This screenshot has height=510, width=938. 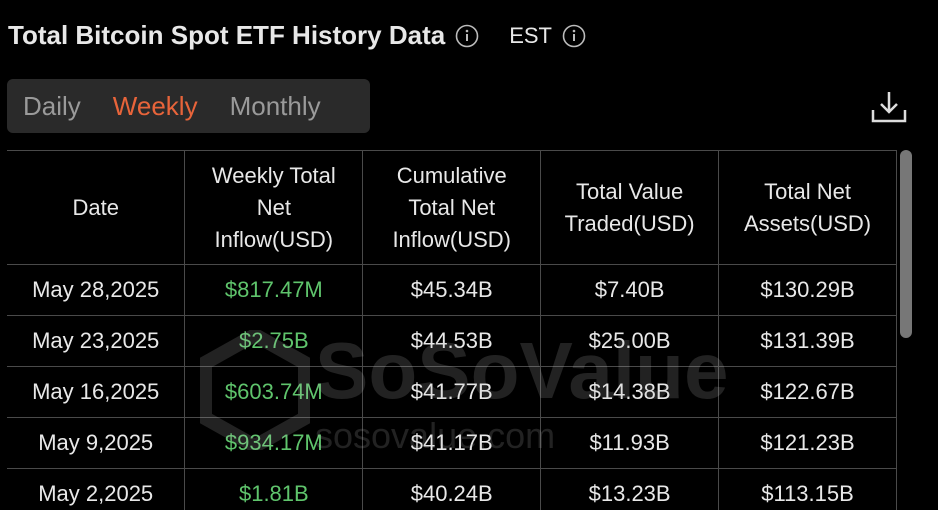 I want to click on table-cell: $2.75B, so click(x=274, y=341).